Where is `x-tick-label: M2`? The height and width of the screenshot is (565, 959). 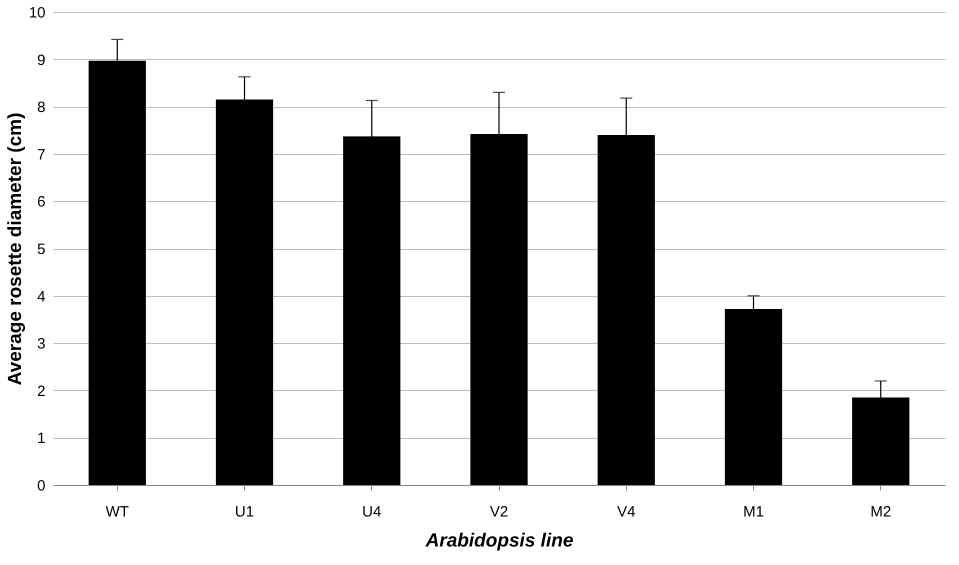 x-tick-label: M2 is located at coordinates (881, 512).